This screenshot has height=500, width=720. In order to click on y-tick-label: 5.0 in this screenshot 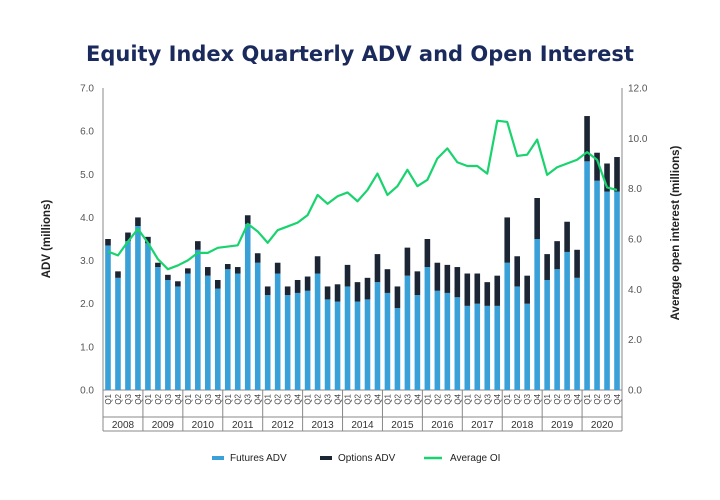, I will do `click(87, 175)`.